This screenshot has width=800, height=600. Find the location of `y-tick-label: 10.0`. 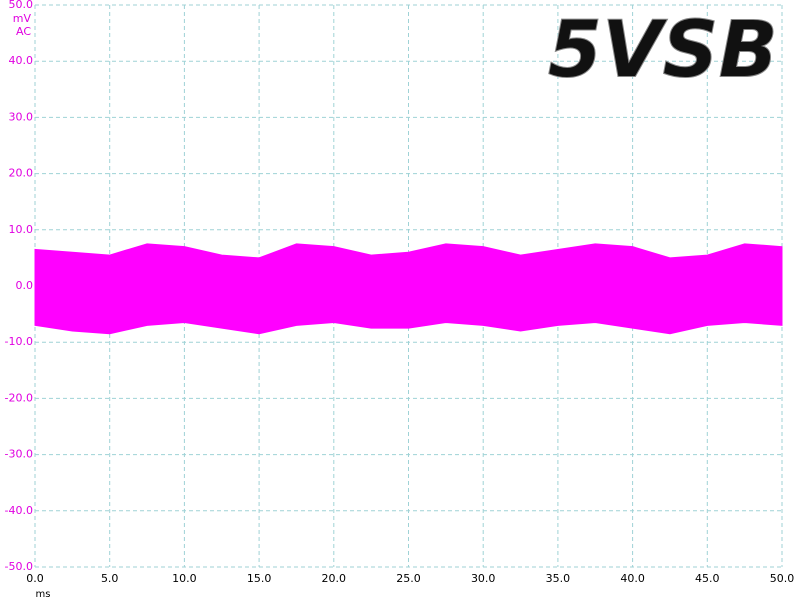

y-tick-label: 10.0 is located at coordinates (21, 229).